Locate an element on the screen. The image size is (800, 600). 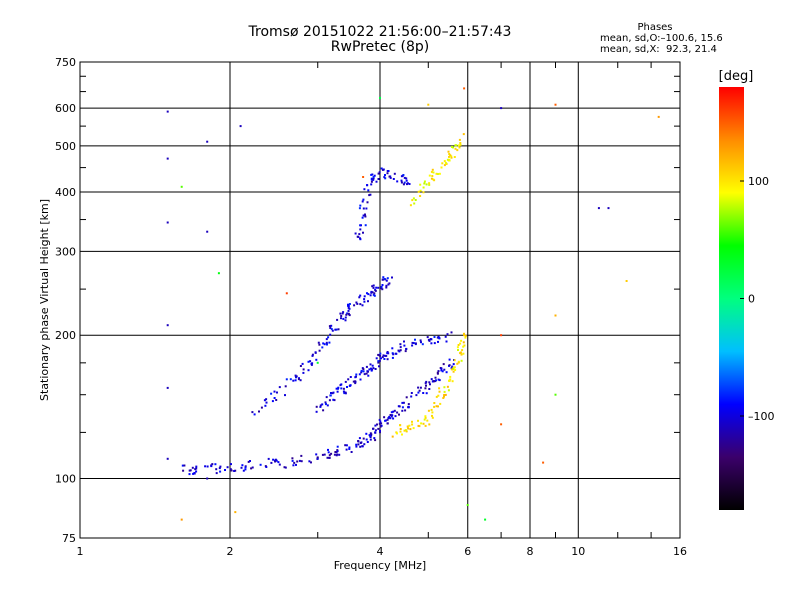
phase-stats-header: Phases is located at coordinates (655, 27).